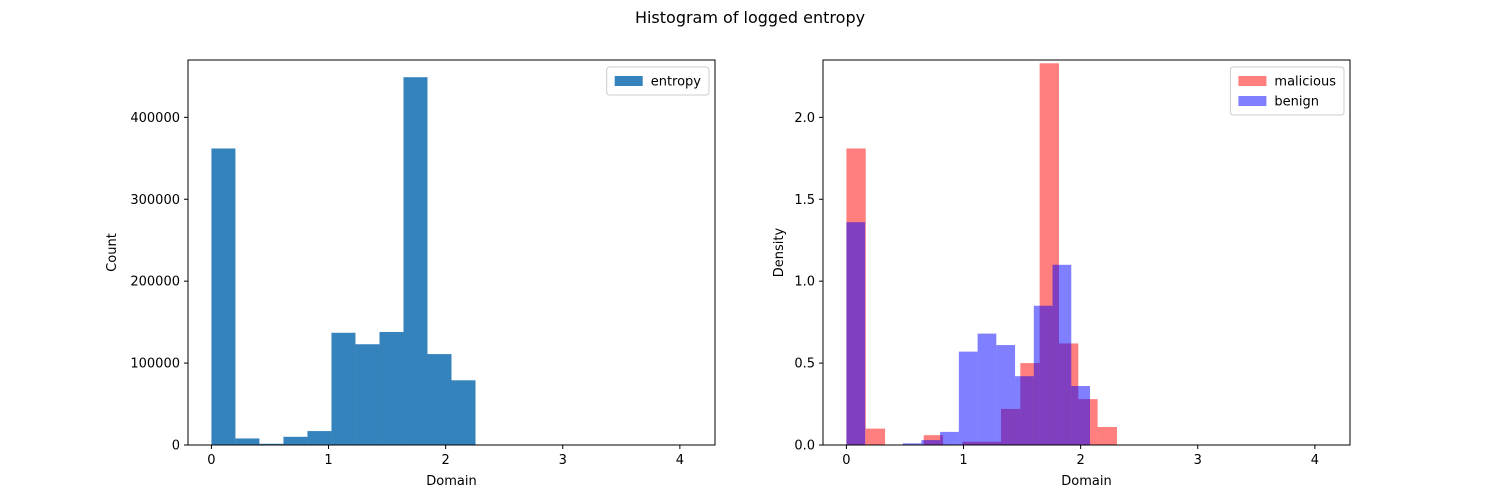 This screenshot has width=1500, height=500. Describe the element at coordinates (968, 333) in the screenshot. I see `series-benign` at that location.